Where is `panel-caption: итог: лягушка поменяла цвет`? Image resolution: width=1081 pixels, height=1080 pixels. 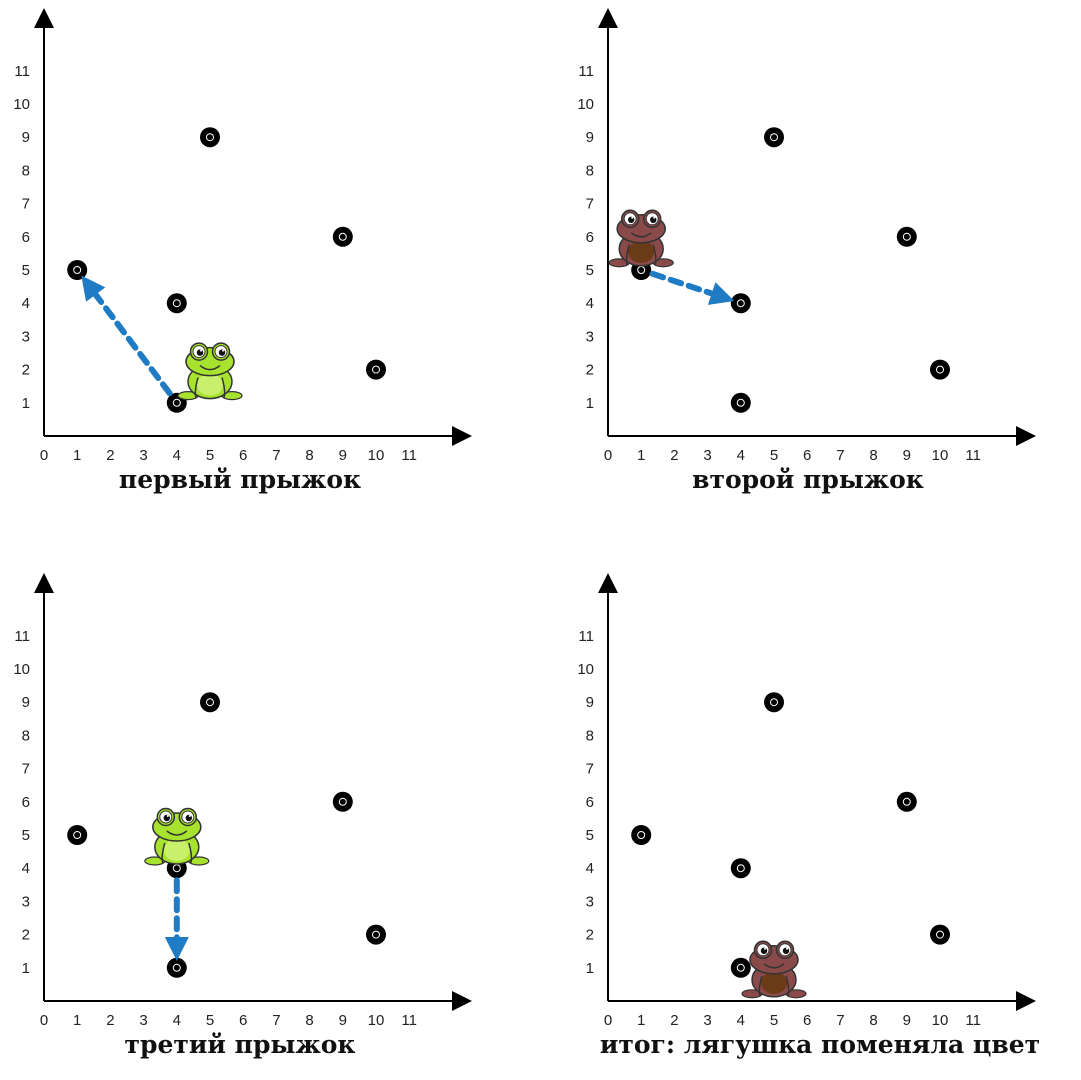 panel-caption: итог: лягушка поменяла цвет is located at coordinates (820, 1044).